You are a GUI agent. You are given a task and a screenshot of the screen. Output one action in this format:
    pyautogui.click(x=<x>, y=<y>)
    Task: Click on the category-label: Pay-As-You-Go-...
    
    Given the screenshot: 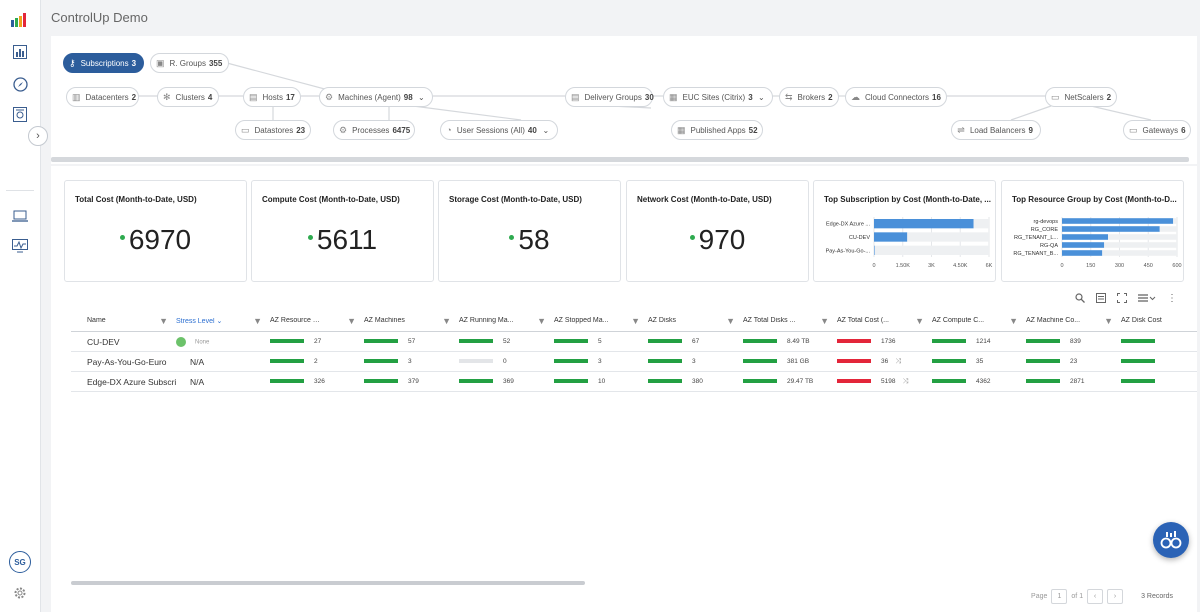 What is the action you would take?
    pyautogui.click(x=848, y=251)
    